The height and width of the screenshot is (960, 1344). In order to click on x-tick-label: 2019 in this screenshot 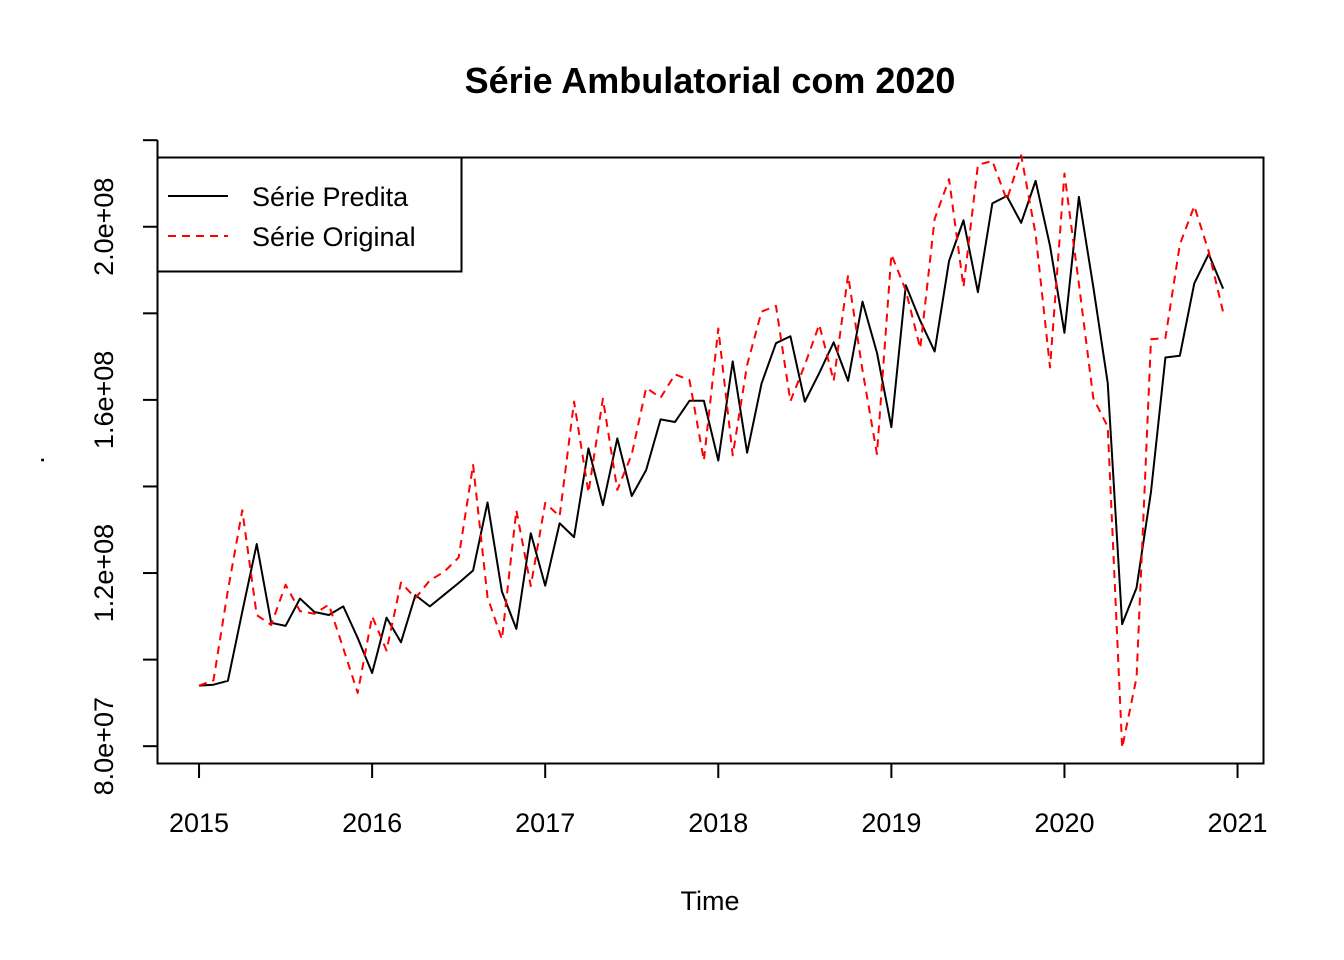, I will do `click(891, 823)`.